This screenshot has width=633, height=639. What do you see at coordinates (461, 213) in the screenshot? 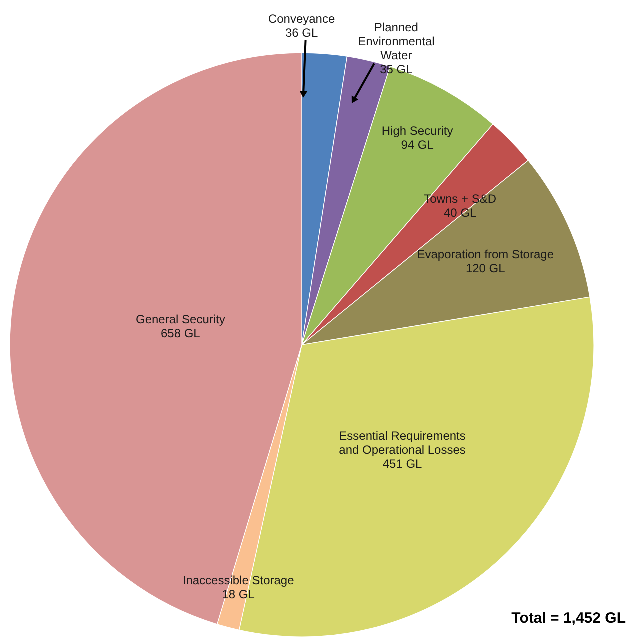
I see `data-label: 40 GL` at bounding box center [461, 213].